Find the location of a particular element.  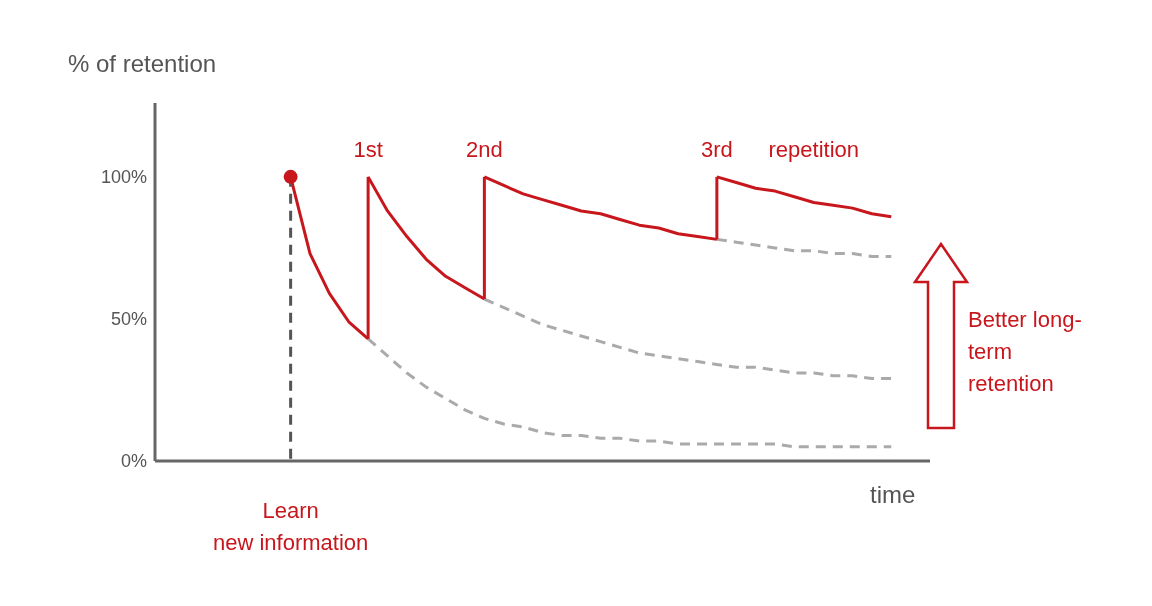

y-axis-title: % of retention is located at coordinates (142, 64).